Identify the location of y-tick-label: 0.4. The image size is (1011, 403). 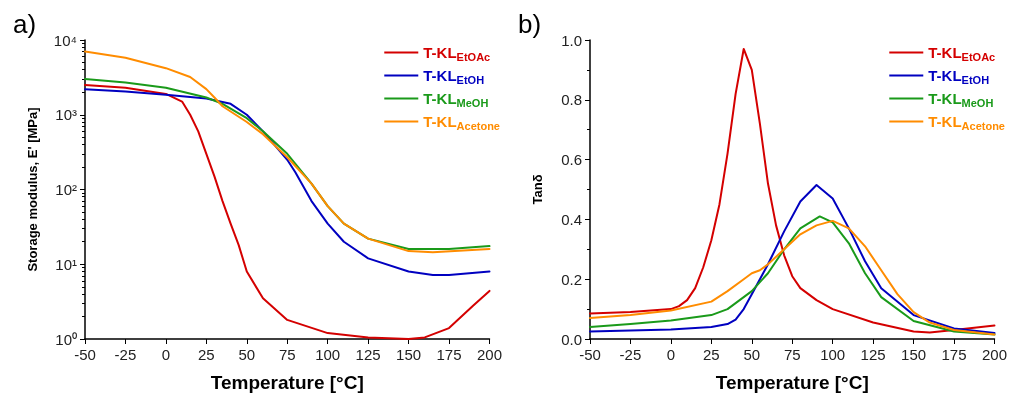
(571, 219).